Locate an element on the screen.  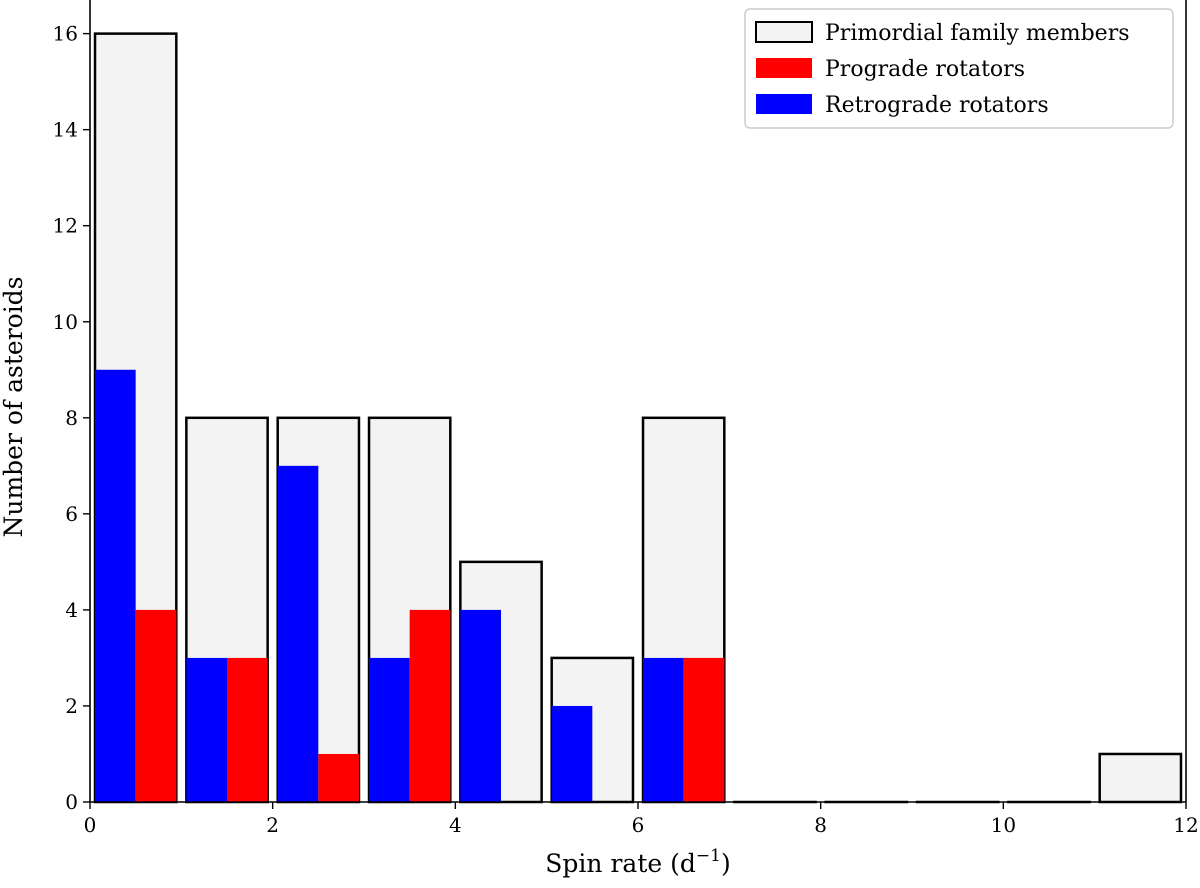
y-tick-label-6: 12 is located at coordinates (65, 226).